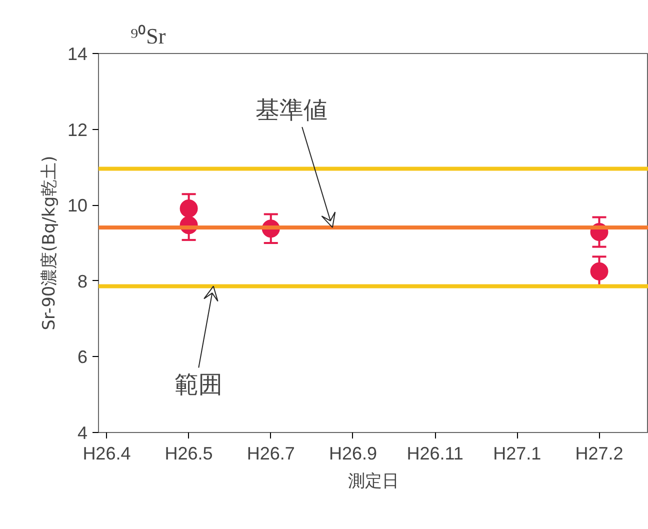 This screenshot has width=648, height=529. I want to click on y-tick-label: 10, so click(77, 206).